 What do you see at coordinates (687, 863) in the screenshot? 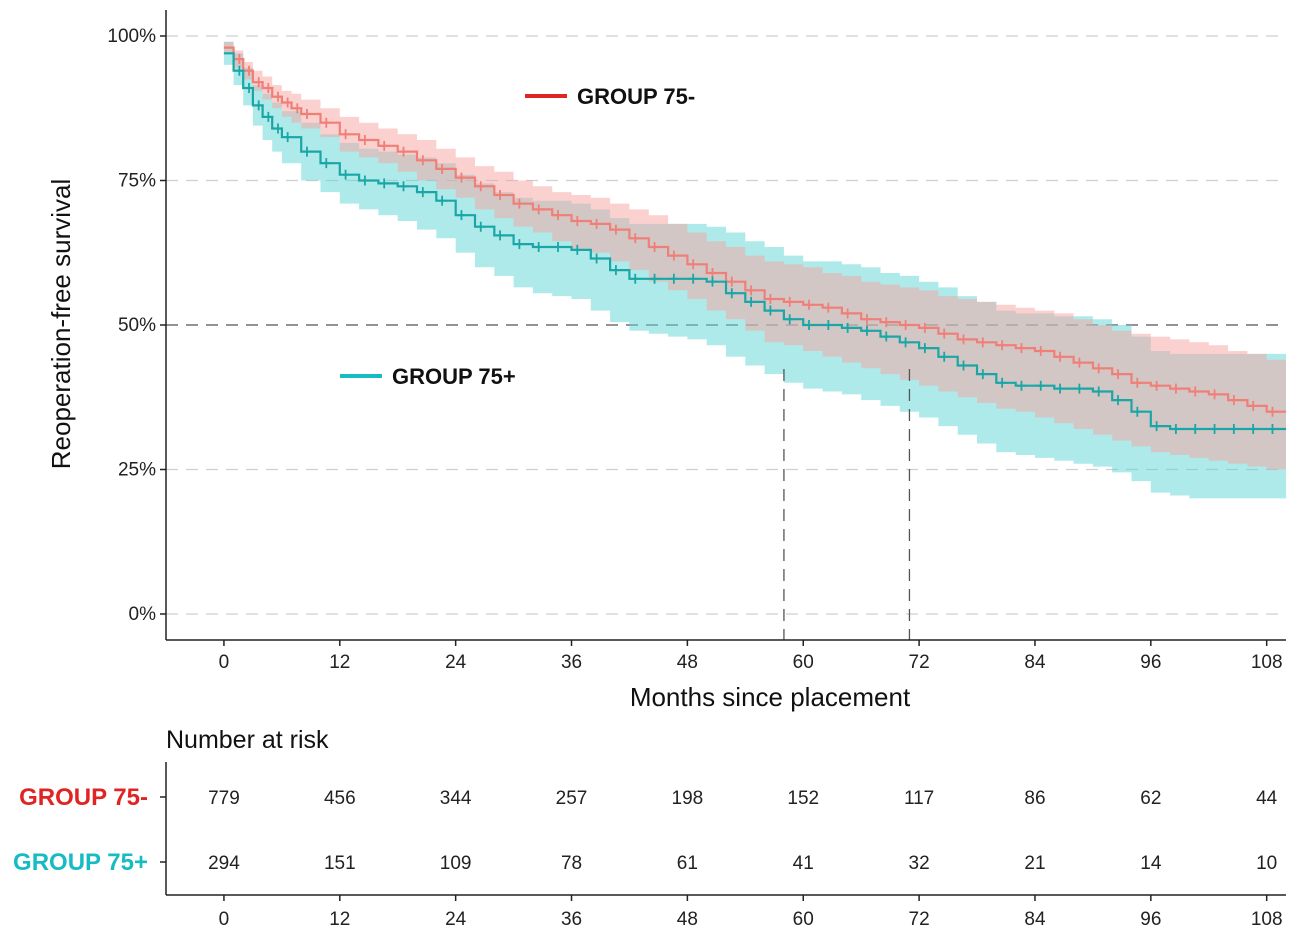
I see `risk-value: 61` at bounding box center [687, 863].